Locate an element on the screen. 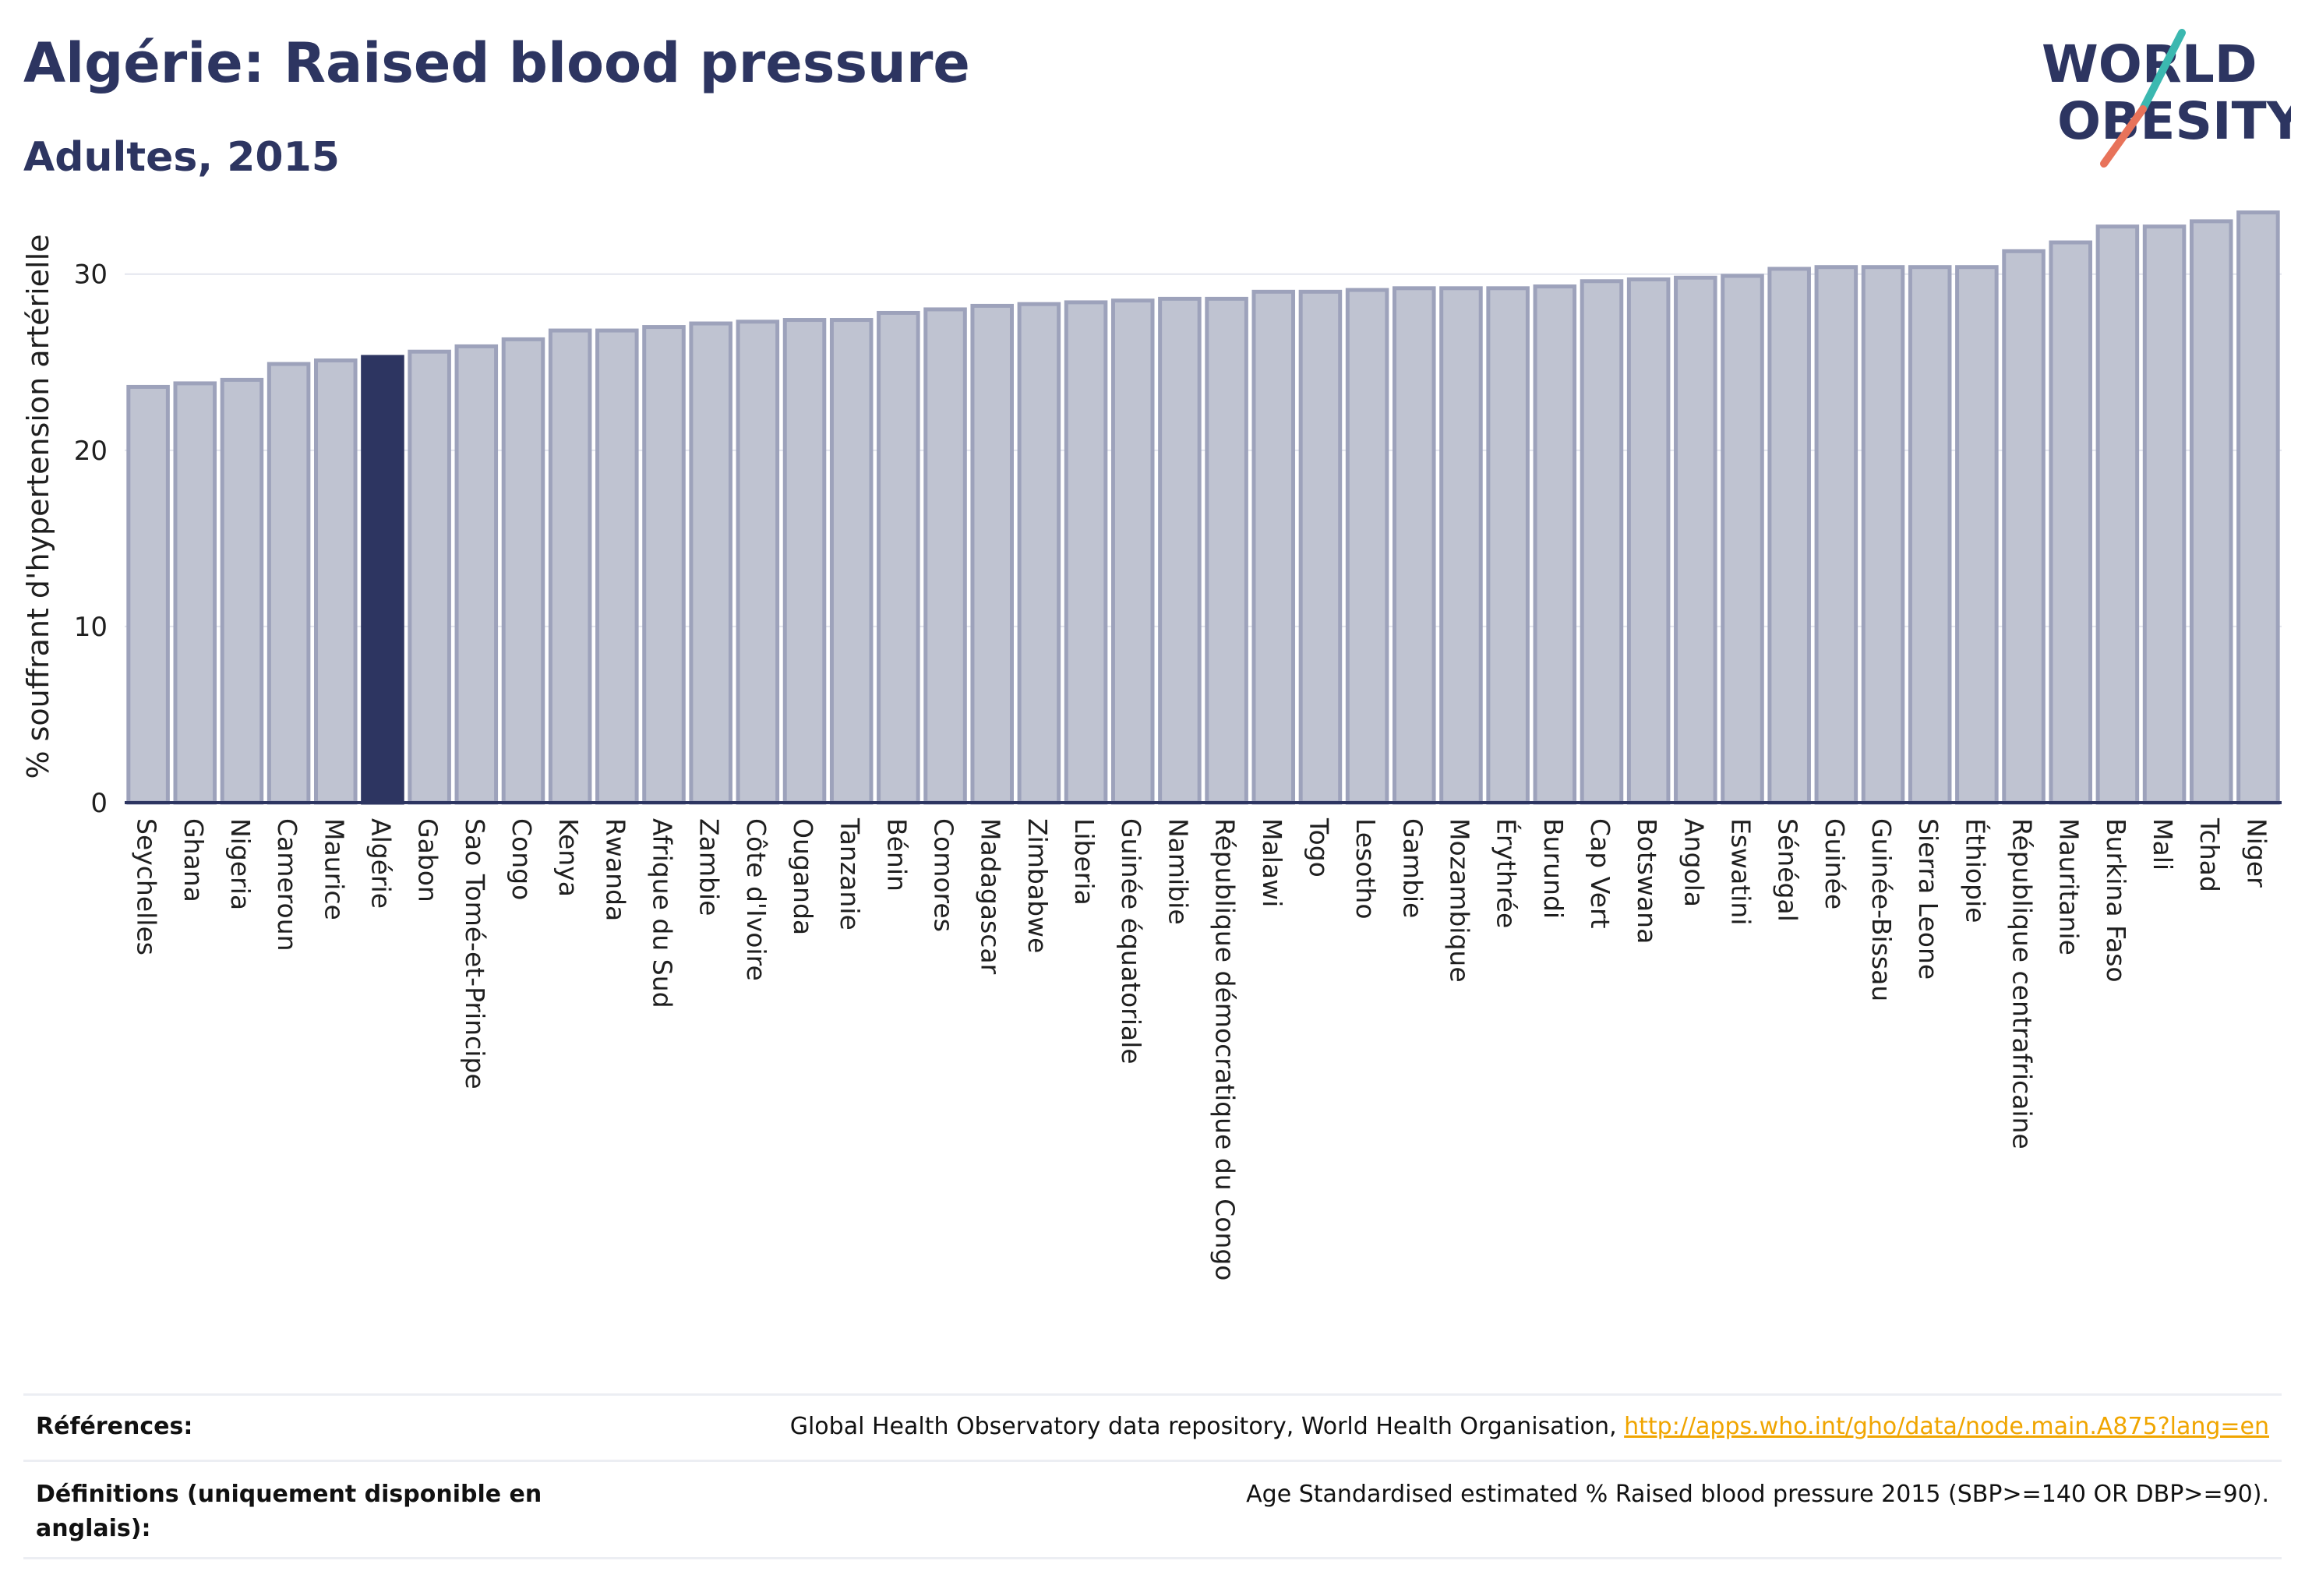 The height and width of the screenshot is (1596, 2305). logo-text-obesity: OBESITY is located at coordinates (2174, 121).